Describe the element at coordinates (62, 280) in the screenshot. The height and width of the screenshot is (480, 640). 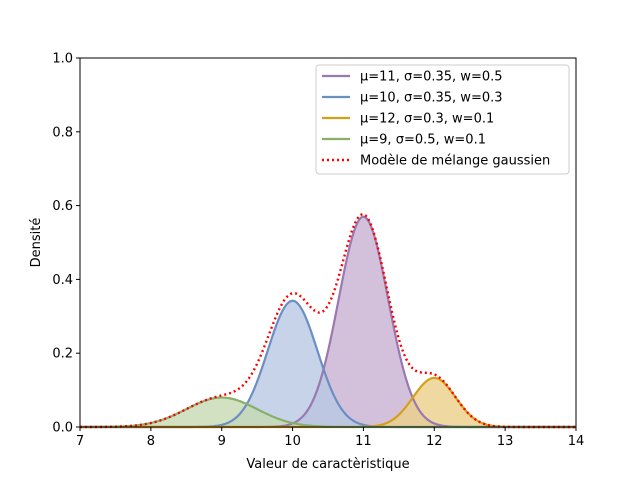
I see `y-tick-label-2: 0.4` at that location.